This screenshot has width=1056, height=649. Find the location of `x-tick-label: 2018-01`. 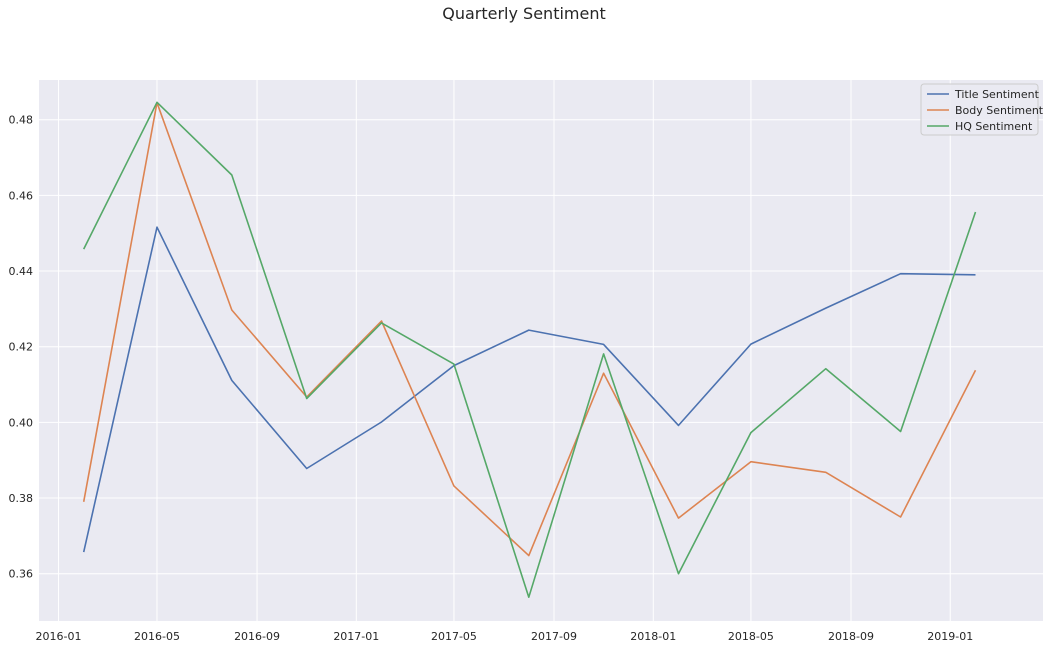

x-tick-label: 2018-01 is located at coordinates (653, 636).